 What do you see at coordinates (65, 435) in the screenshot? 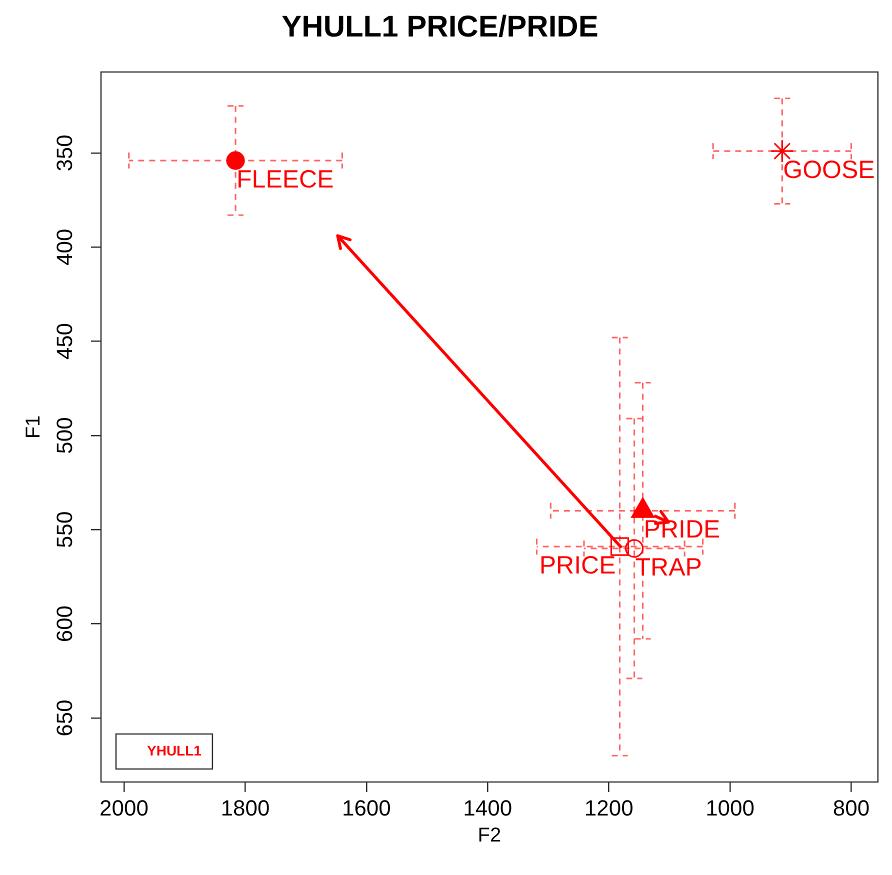
I see `y-tick-label: 500` at bounding box center [65, 435].